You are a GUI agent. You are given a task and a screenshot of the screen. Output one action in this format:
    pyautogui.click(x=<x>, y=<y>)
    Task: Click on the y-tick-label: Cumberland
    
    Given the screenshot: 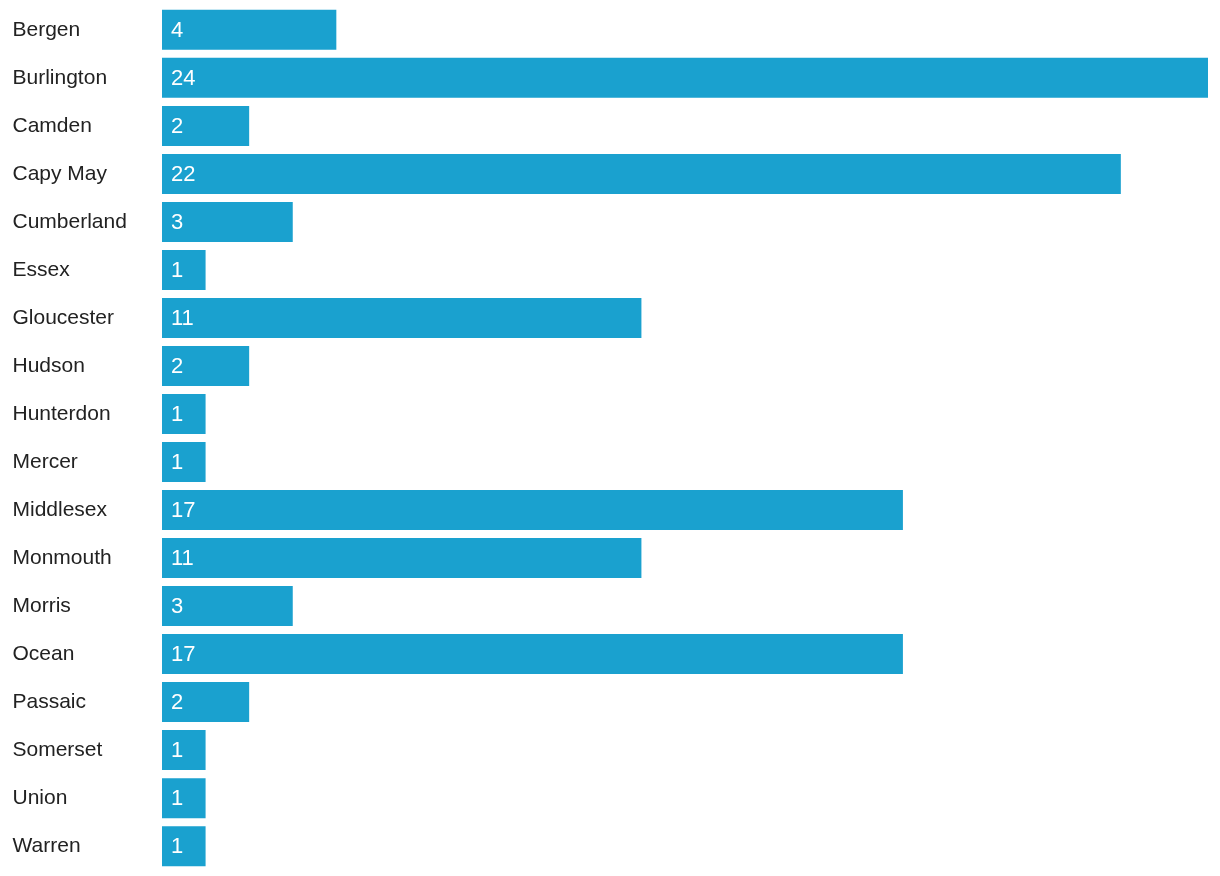 What is the action you would take?
    pyautogui.click(x=69, y=220)
    